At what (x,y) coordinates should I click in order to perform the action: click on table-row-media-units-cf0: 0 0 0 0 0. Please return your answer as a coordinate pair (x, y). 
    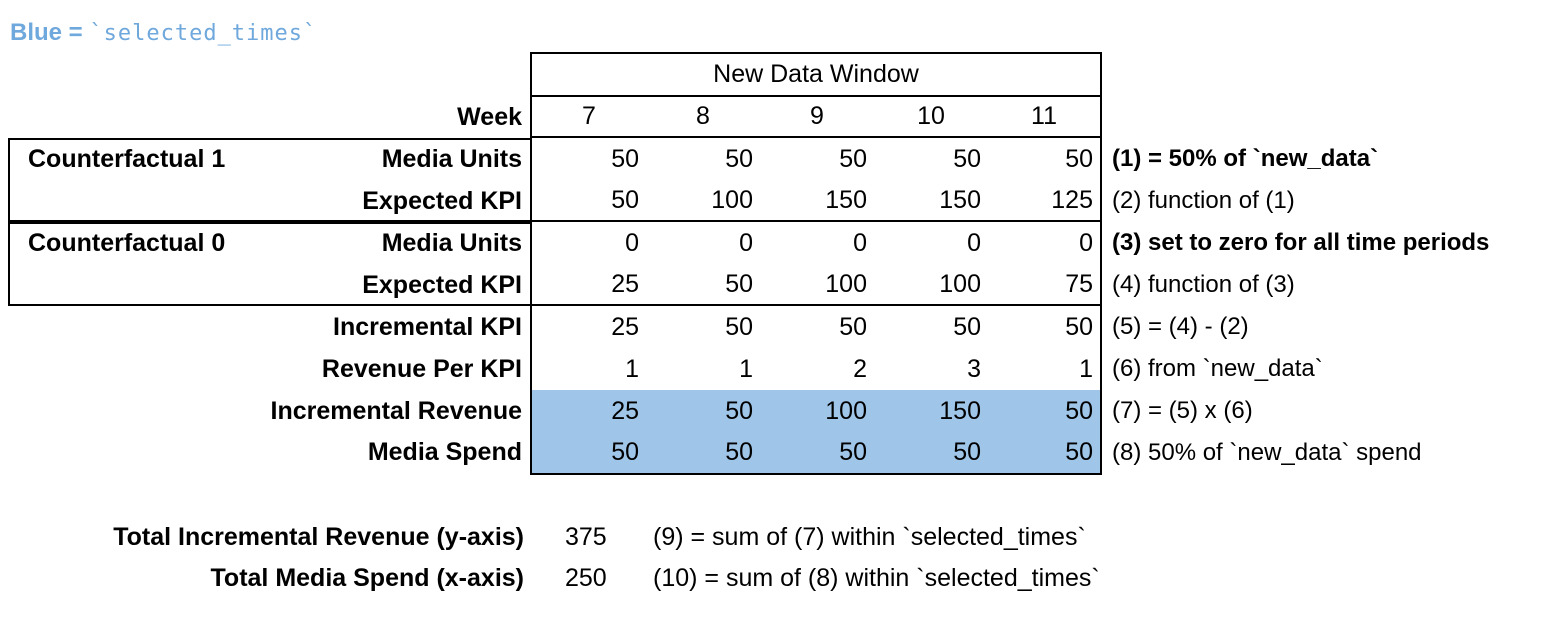
    Looking at the image, I should click on (816, 243).